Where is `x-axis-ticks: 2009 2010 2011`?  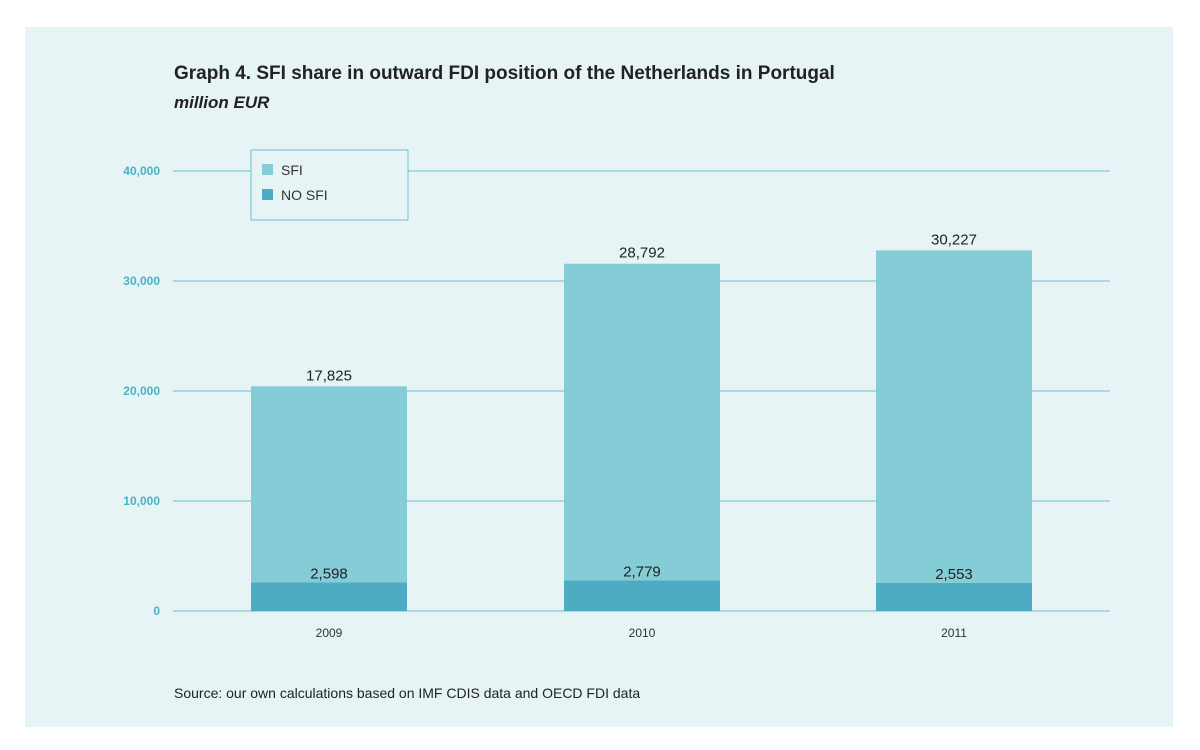
x-axis-ticks: 2009 2010 2011 is located at coordinates (642, 633).